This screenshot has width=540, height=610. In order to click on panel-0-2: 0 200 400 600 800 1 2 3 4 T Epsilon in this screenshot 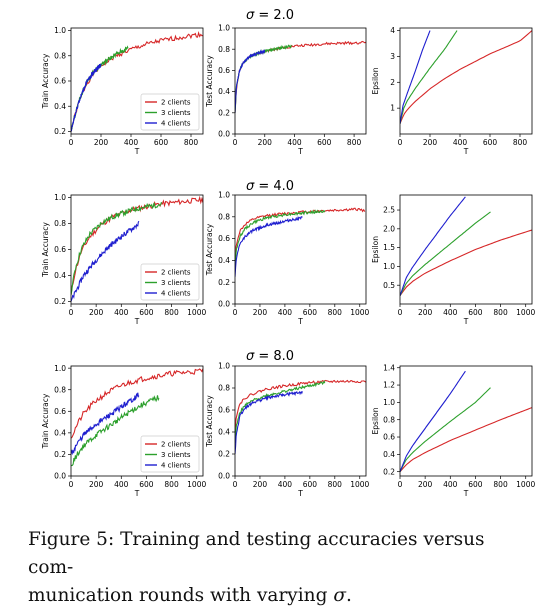, I will do `click(452, 91)`.